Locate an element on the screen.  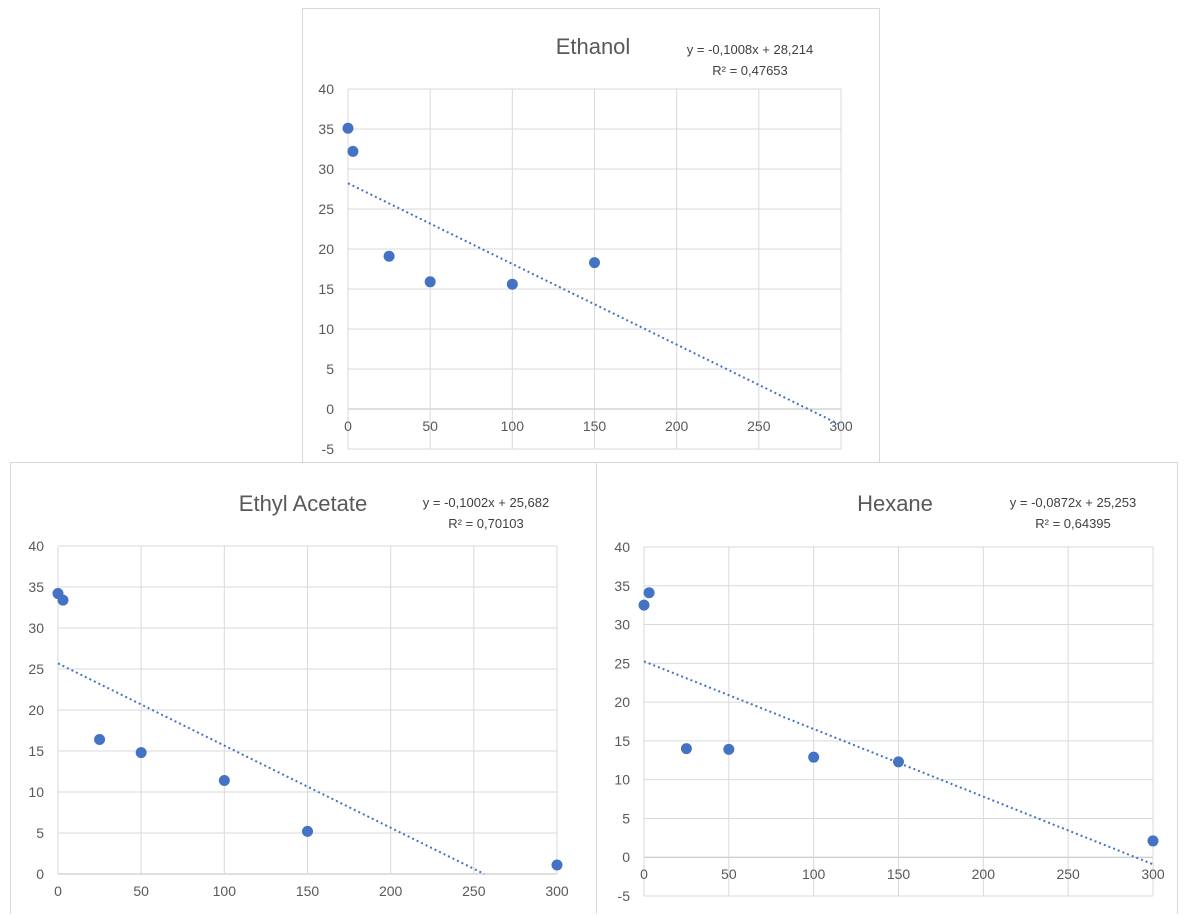
trendline-equation: y = -0,0872x + 25,253 is located at coordinates (1073, 502).